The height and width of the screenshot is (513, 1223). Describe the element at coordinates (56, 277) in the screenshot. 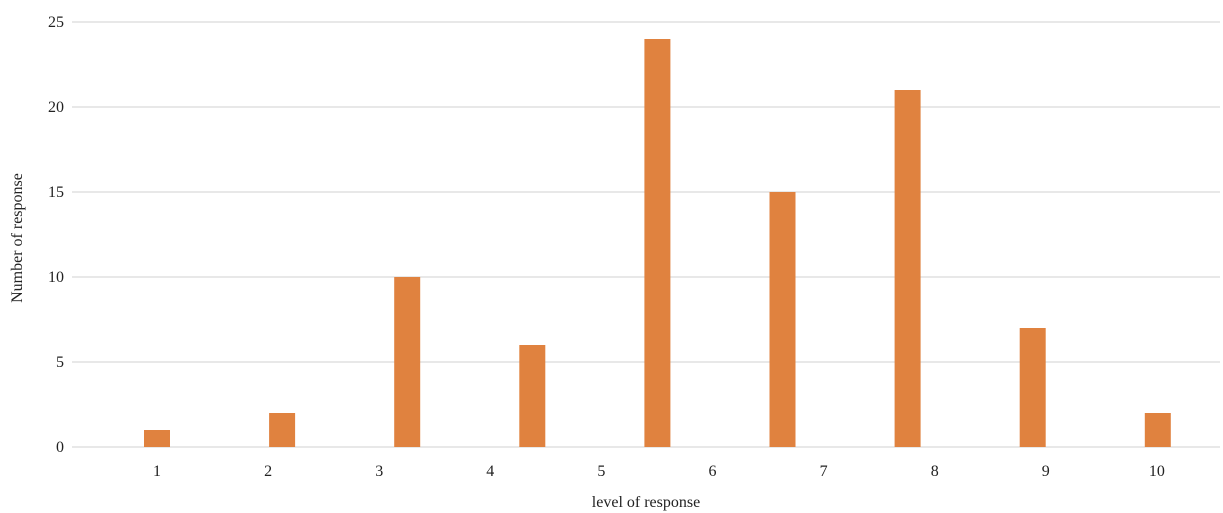

I see `y-tick-label: 10` at that location.